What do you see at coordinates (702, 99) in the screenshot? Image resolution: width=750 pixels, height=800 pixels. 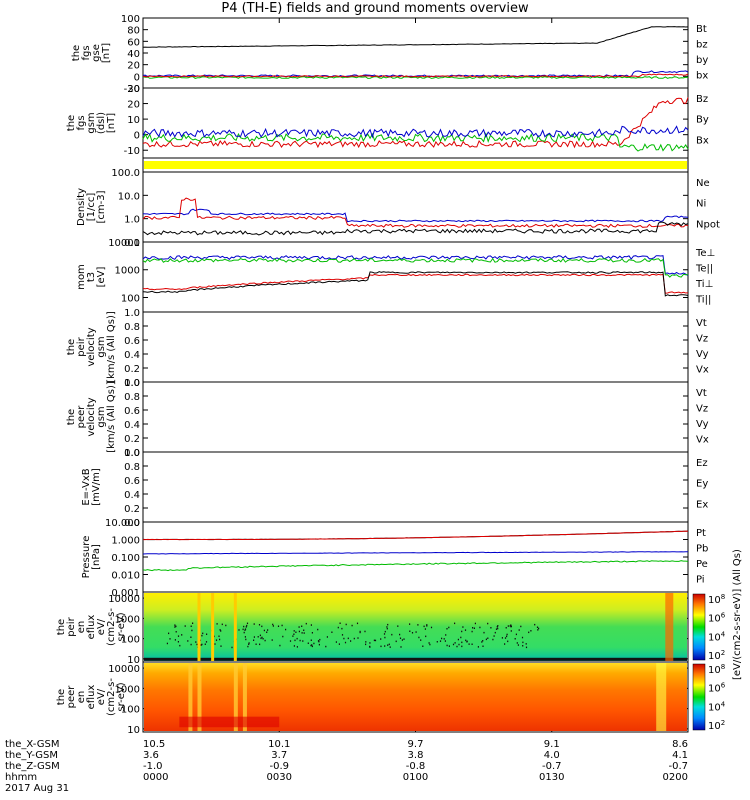 I see `legend-fgs_gsm-bz: Bz` at bounding box center [702, 99].